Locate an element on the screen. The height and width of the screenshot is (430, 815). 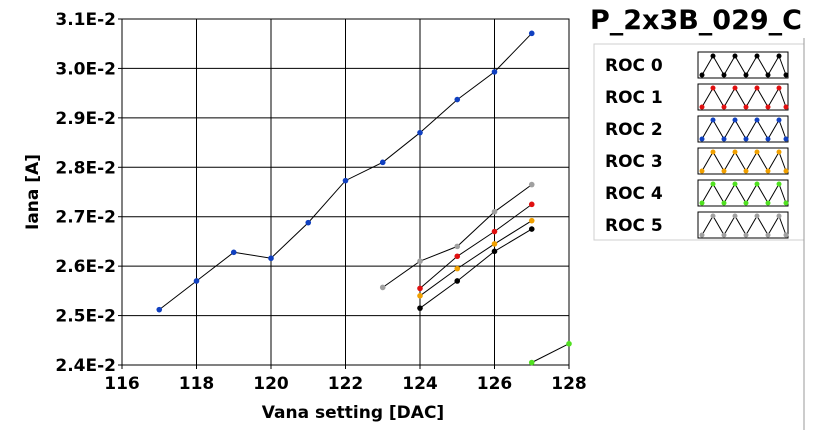
legend-swatch is located at coordinates (743, 65).